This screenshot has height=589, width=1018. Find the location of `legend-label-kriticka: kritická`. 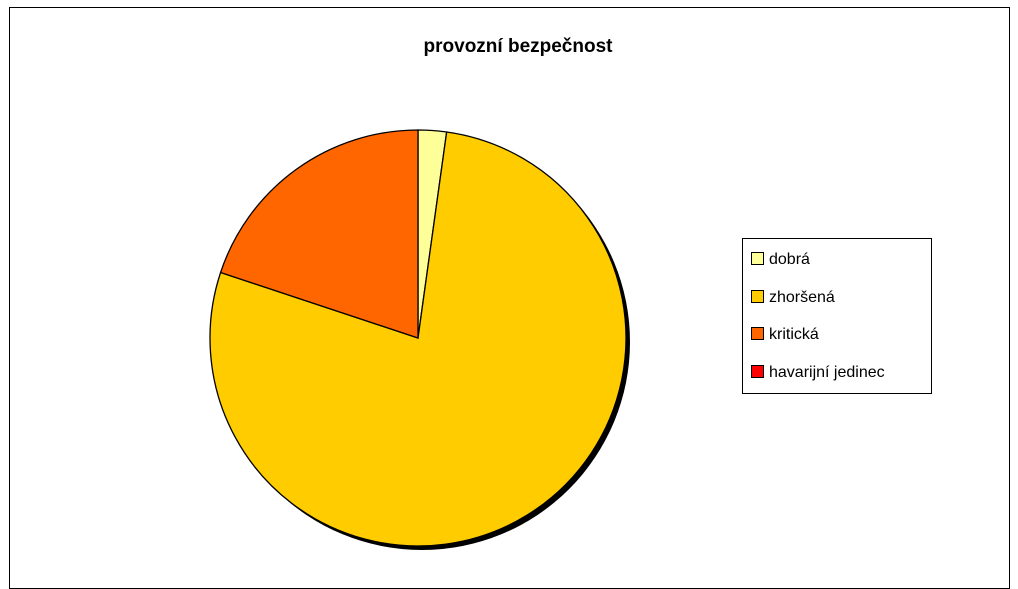

legend-label-kriticka: kritická is located at coordinates (794, 334).